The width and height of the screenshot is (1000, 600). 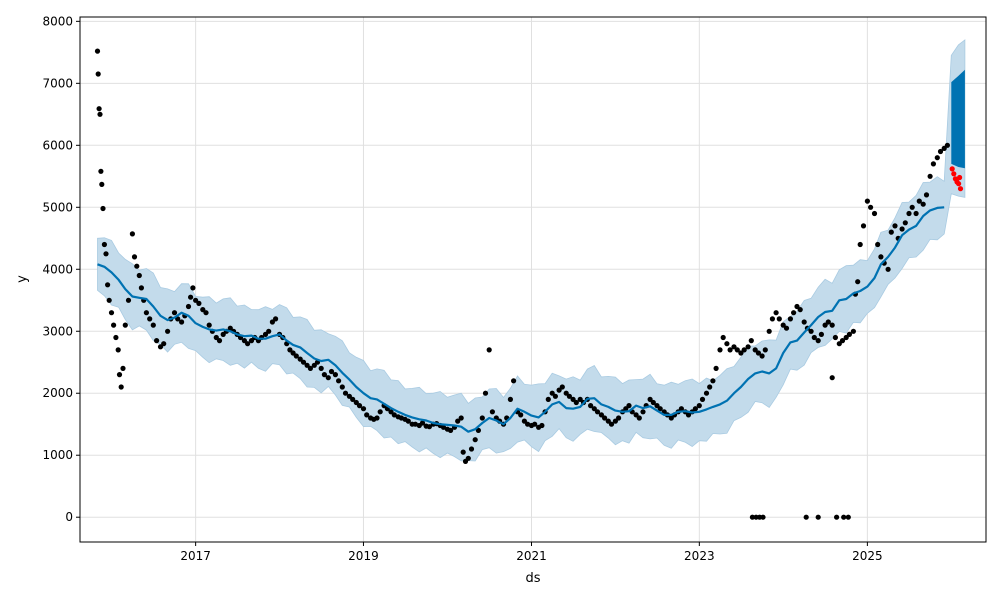 What do you see at coordinates (195, 556) in the screenshot?
I see `x-tick-label: 2017` at bounding box center [195, 556].